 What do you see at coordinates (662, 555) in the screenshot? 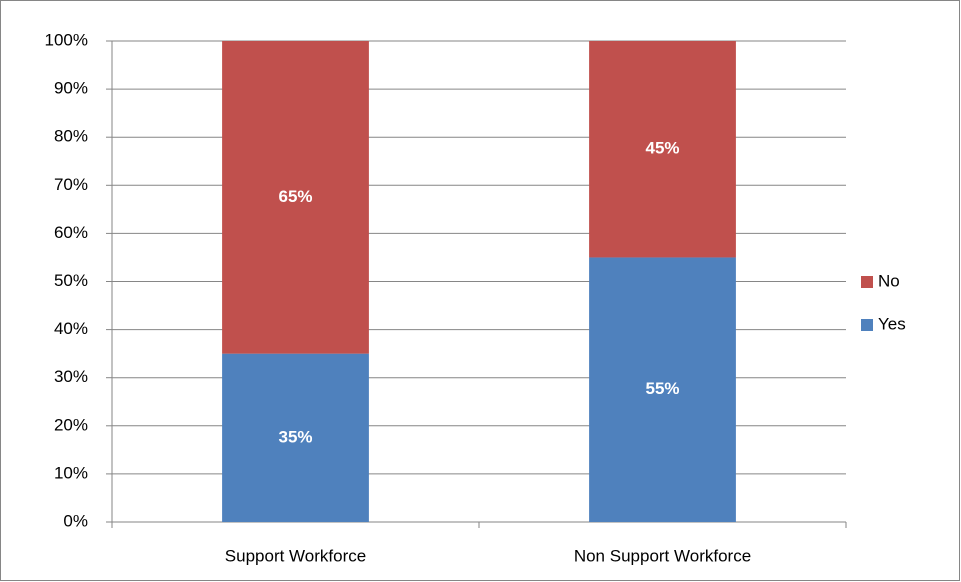
I see `x-tick-label: Non Support Workforce` at bounding box center [662, 555].